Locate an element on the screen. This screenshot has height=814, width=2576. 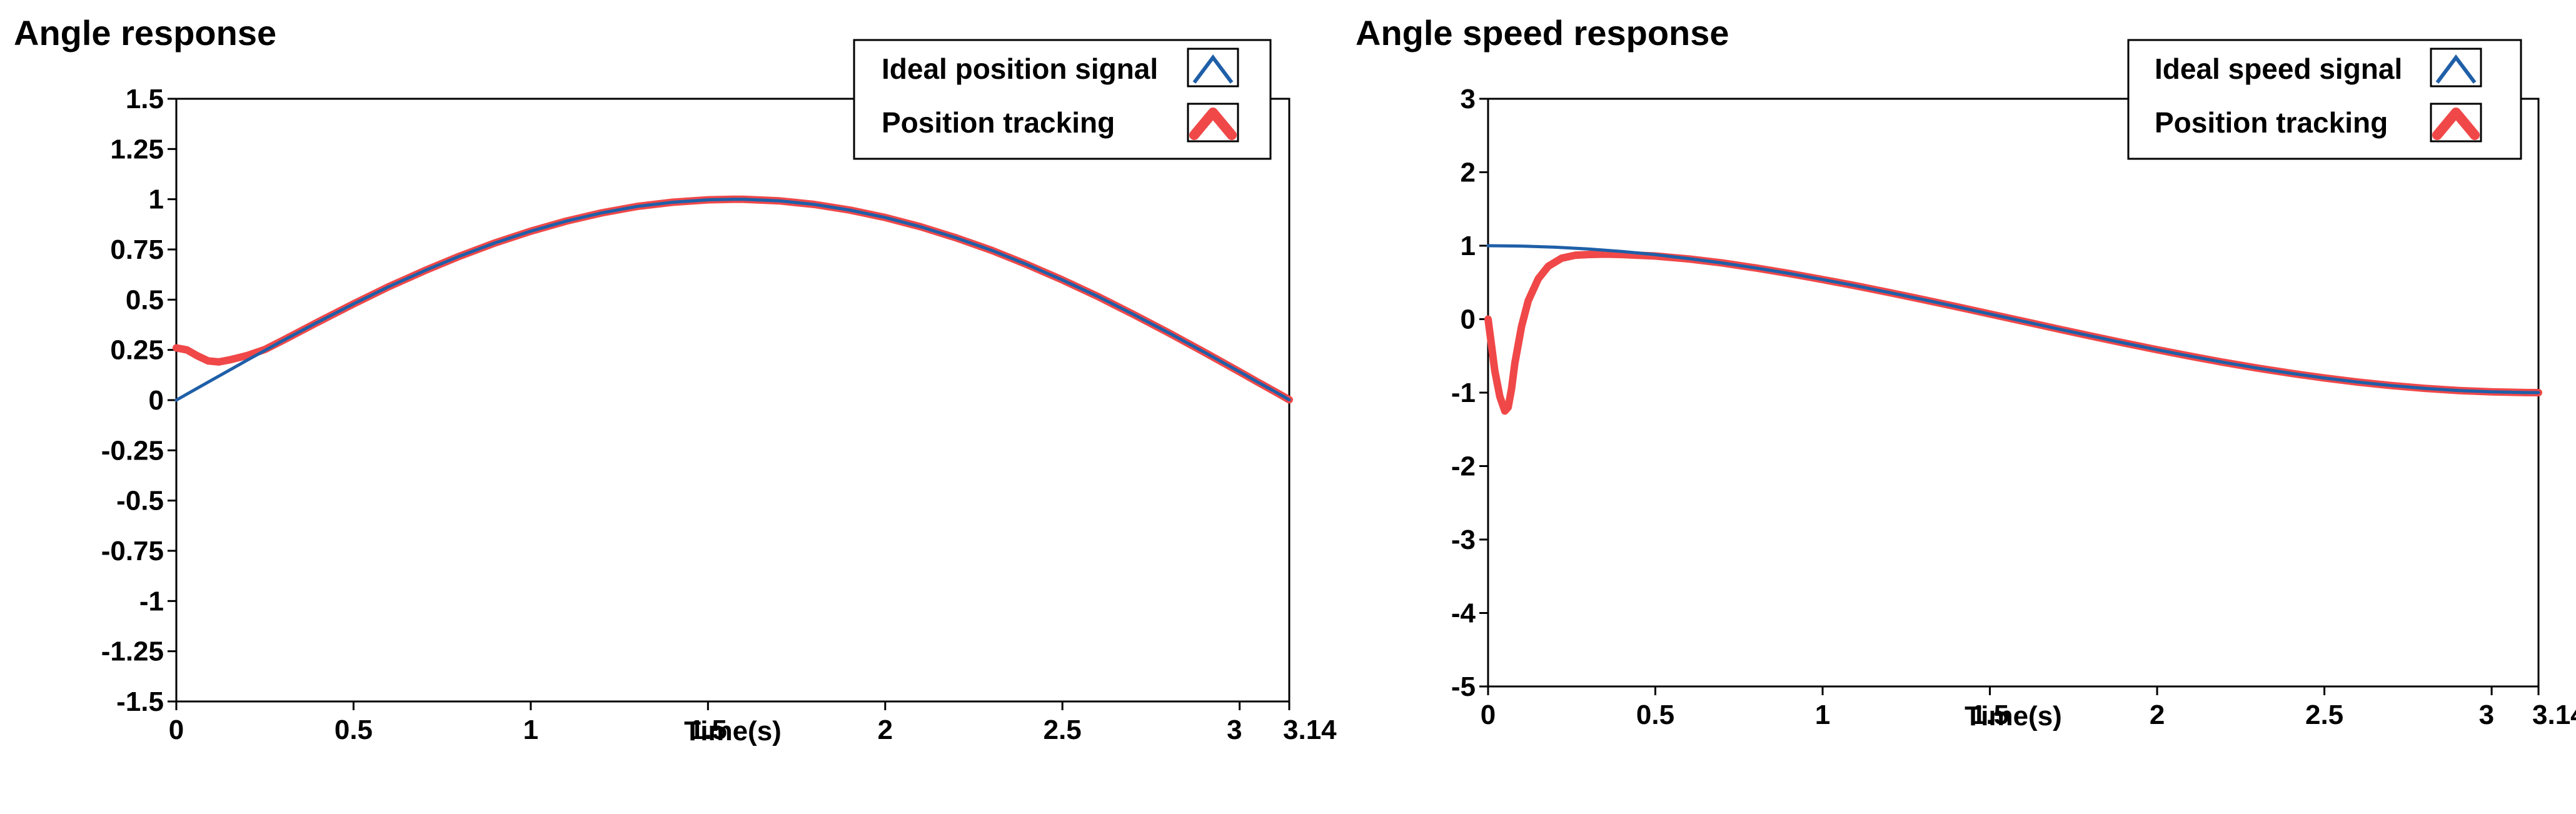
y-tick-label: 0.25 is located at coordinates (137, 351).